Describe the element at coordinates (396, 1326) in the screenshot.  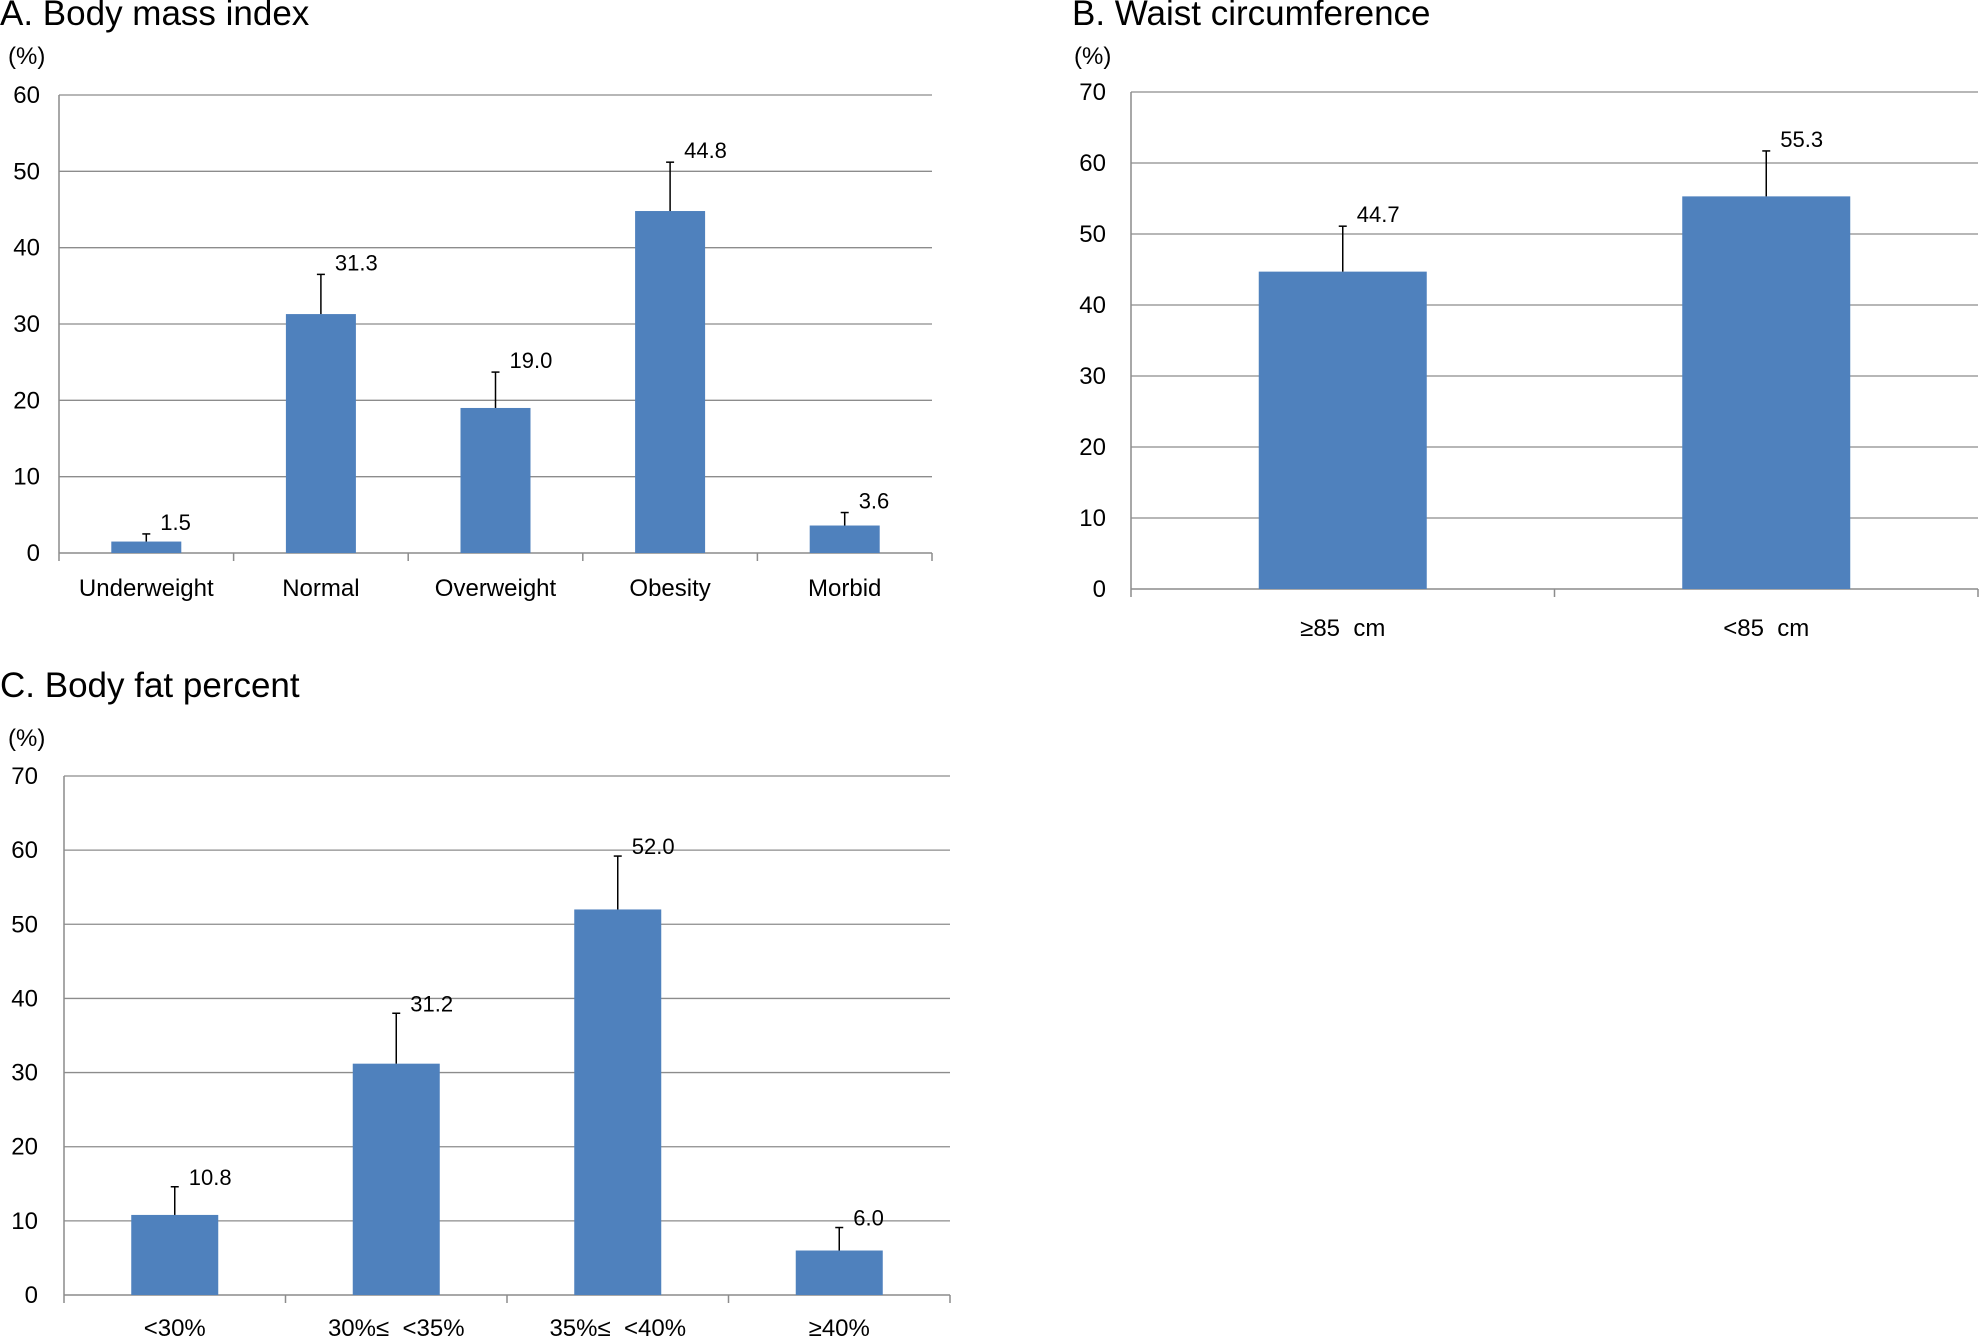
I see `x-tick-label: 30%≤ <35%` at that location.